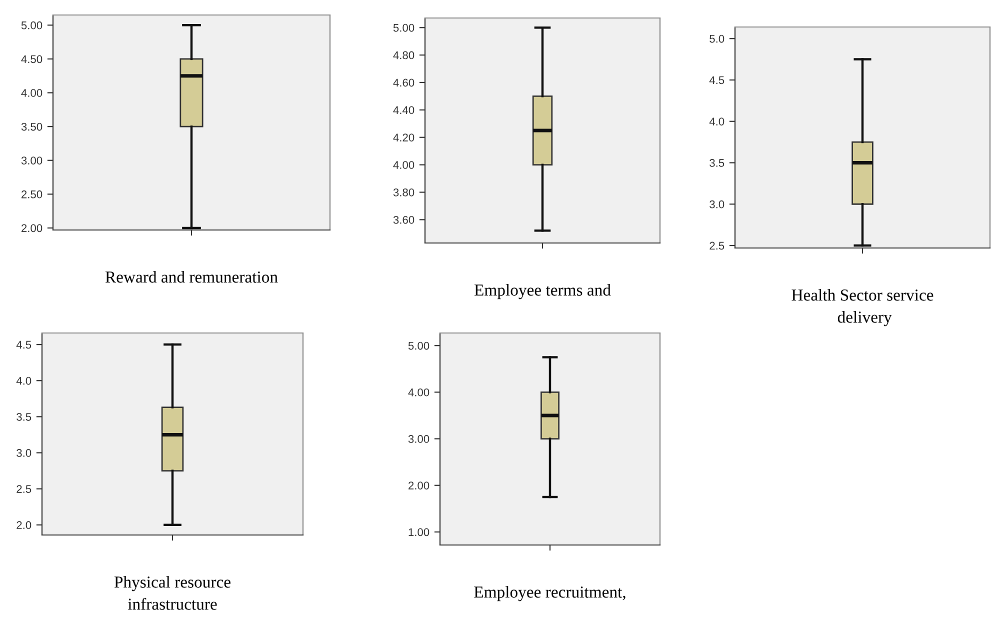 The height and width of the screenshot is (627, 996). I want to click on x-axis-title: Employee recruitment,, so click(550, 594).